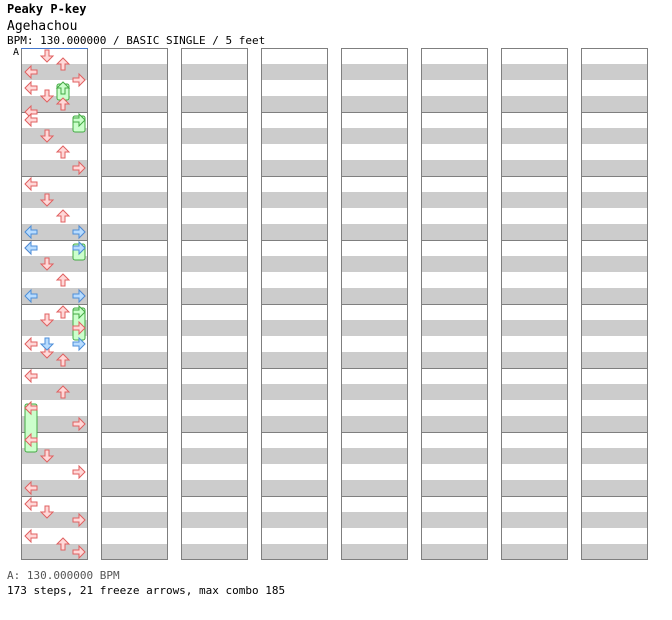 Image resolution: width=672 pixels, height=620 pixels. What do you see at coordinates (47, 344) in the screenshot?
I see `tap-arrow-blue-down` at bounding box center [47, 344].